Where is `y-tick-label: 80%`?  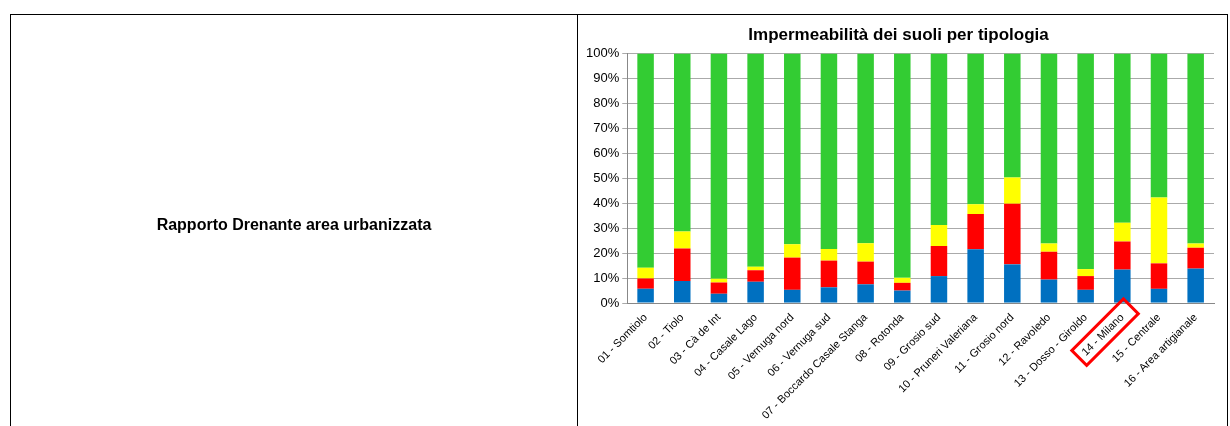
y-tick-label: 80% is located at coordinates (606, 102).